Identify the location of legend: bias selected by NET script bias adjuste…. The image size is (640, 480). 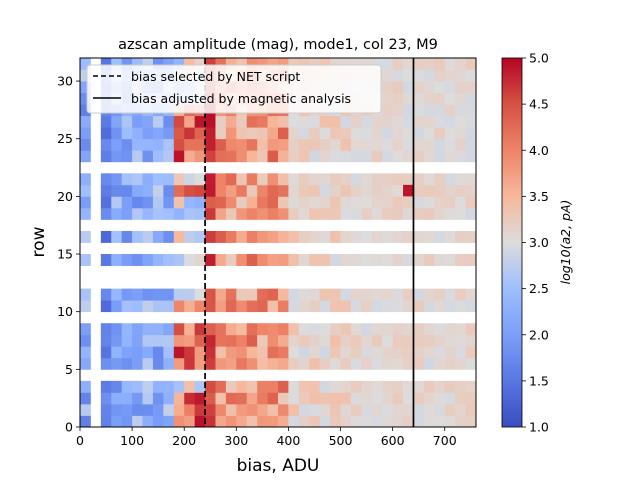
(234, 89).